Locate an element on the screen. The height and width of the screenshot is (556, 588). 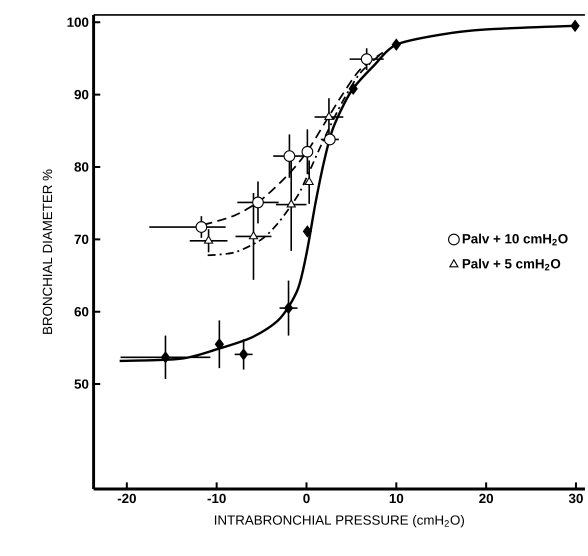
legend-label: Palv + 5 cmH$_{2}$O is located at coordinates (511, 264).